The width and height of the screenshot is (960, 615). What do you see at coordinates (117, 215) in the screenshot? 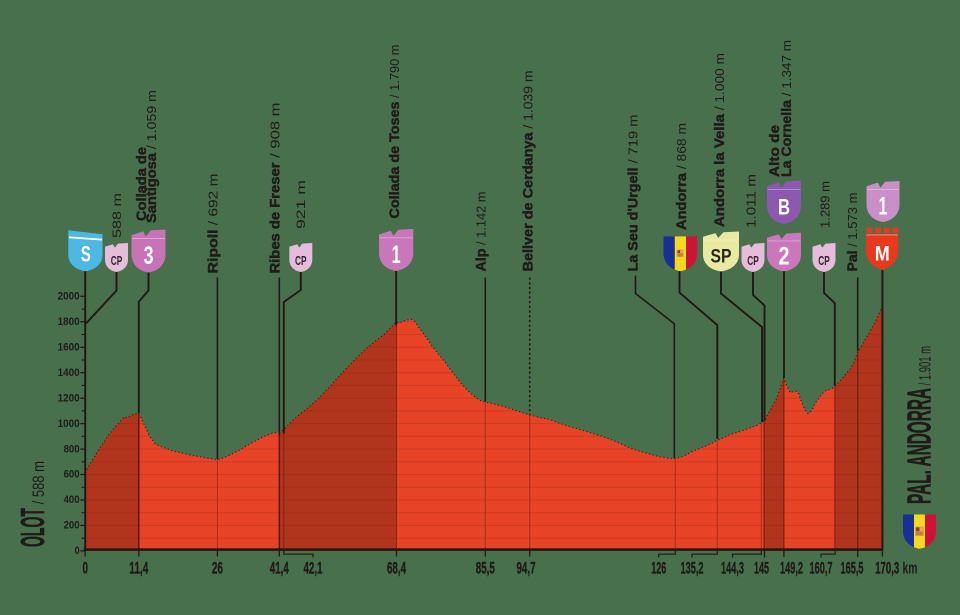
I see `svg-text: 588 m` at bounding box center [117, 215].